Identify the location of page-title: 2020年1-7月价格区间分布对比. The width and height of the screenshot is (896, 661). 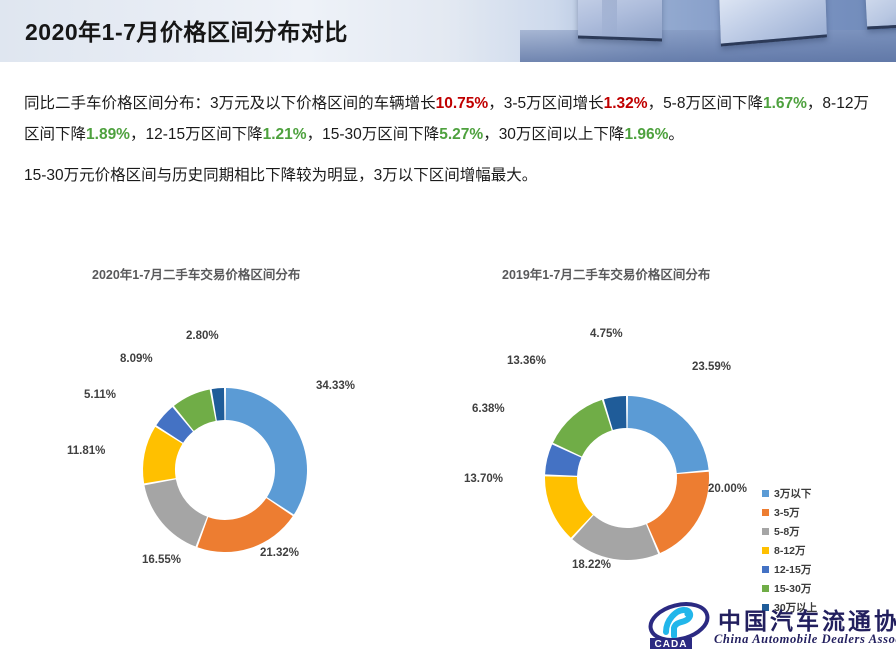
(186, 32).